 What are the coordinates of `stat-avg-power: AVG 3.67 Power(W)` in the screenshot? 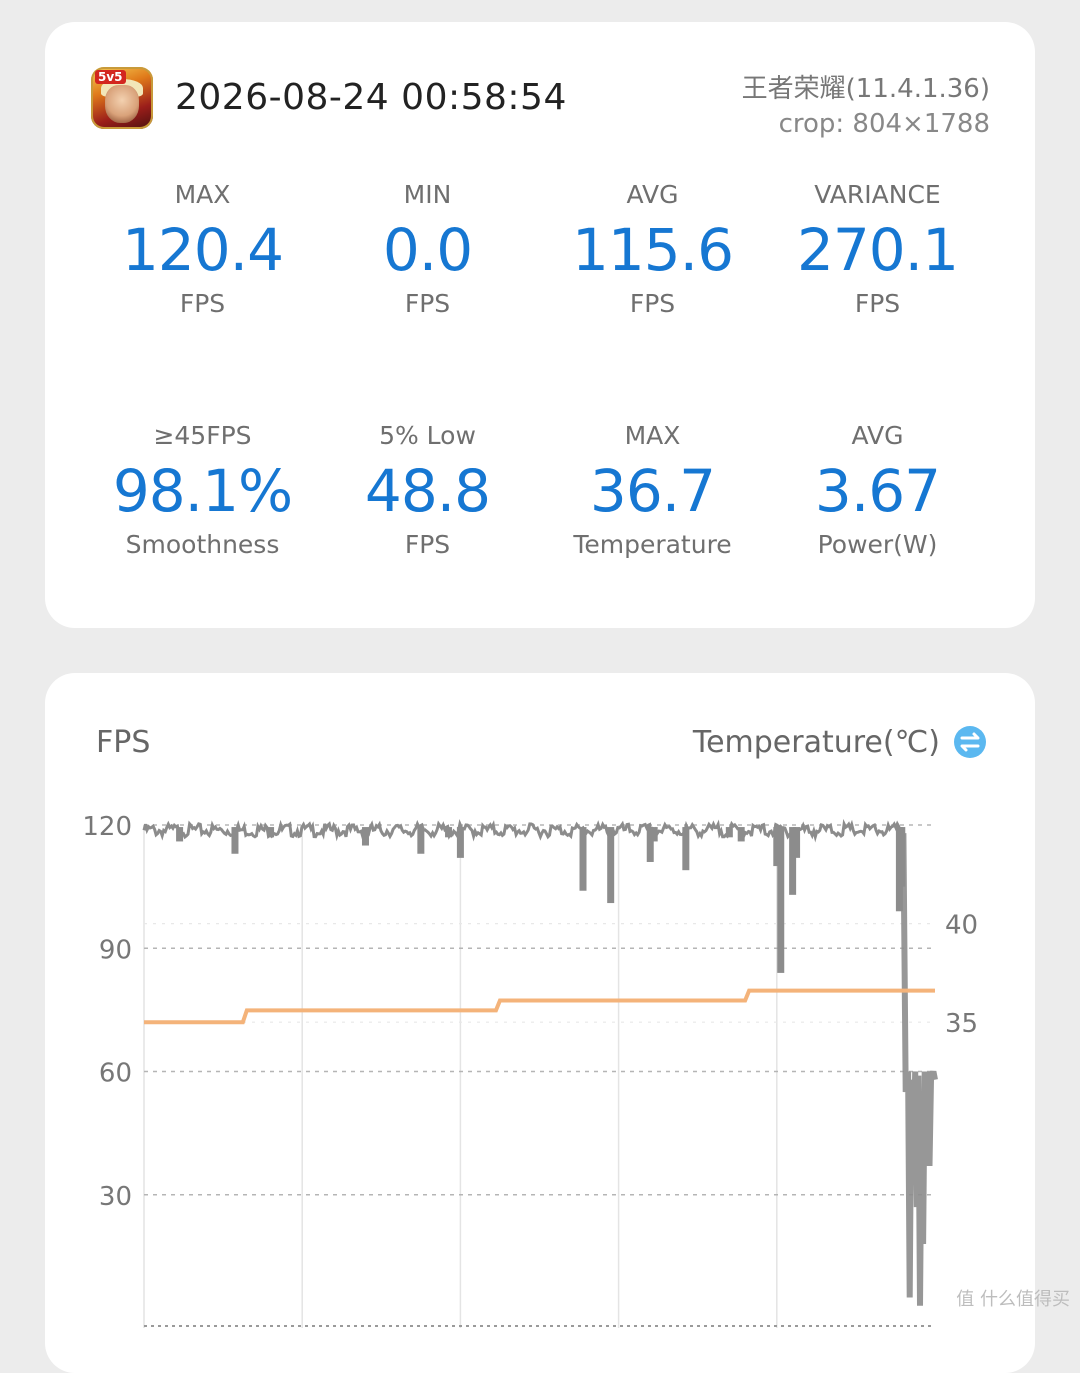 It's located at (877, 490).